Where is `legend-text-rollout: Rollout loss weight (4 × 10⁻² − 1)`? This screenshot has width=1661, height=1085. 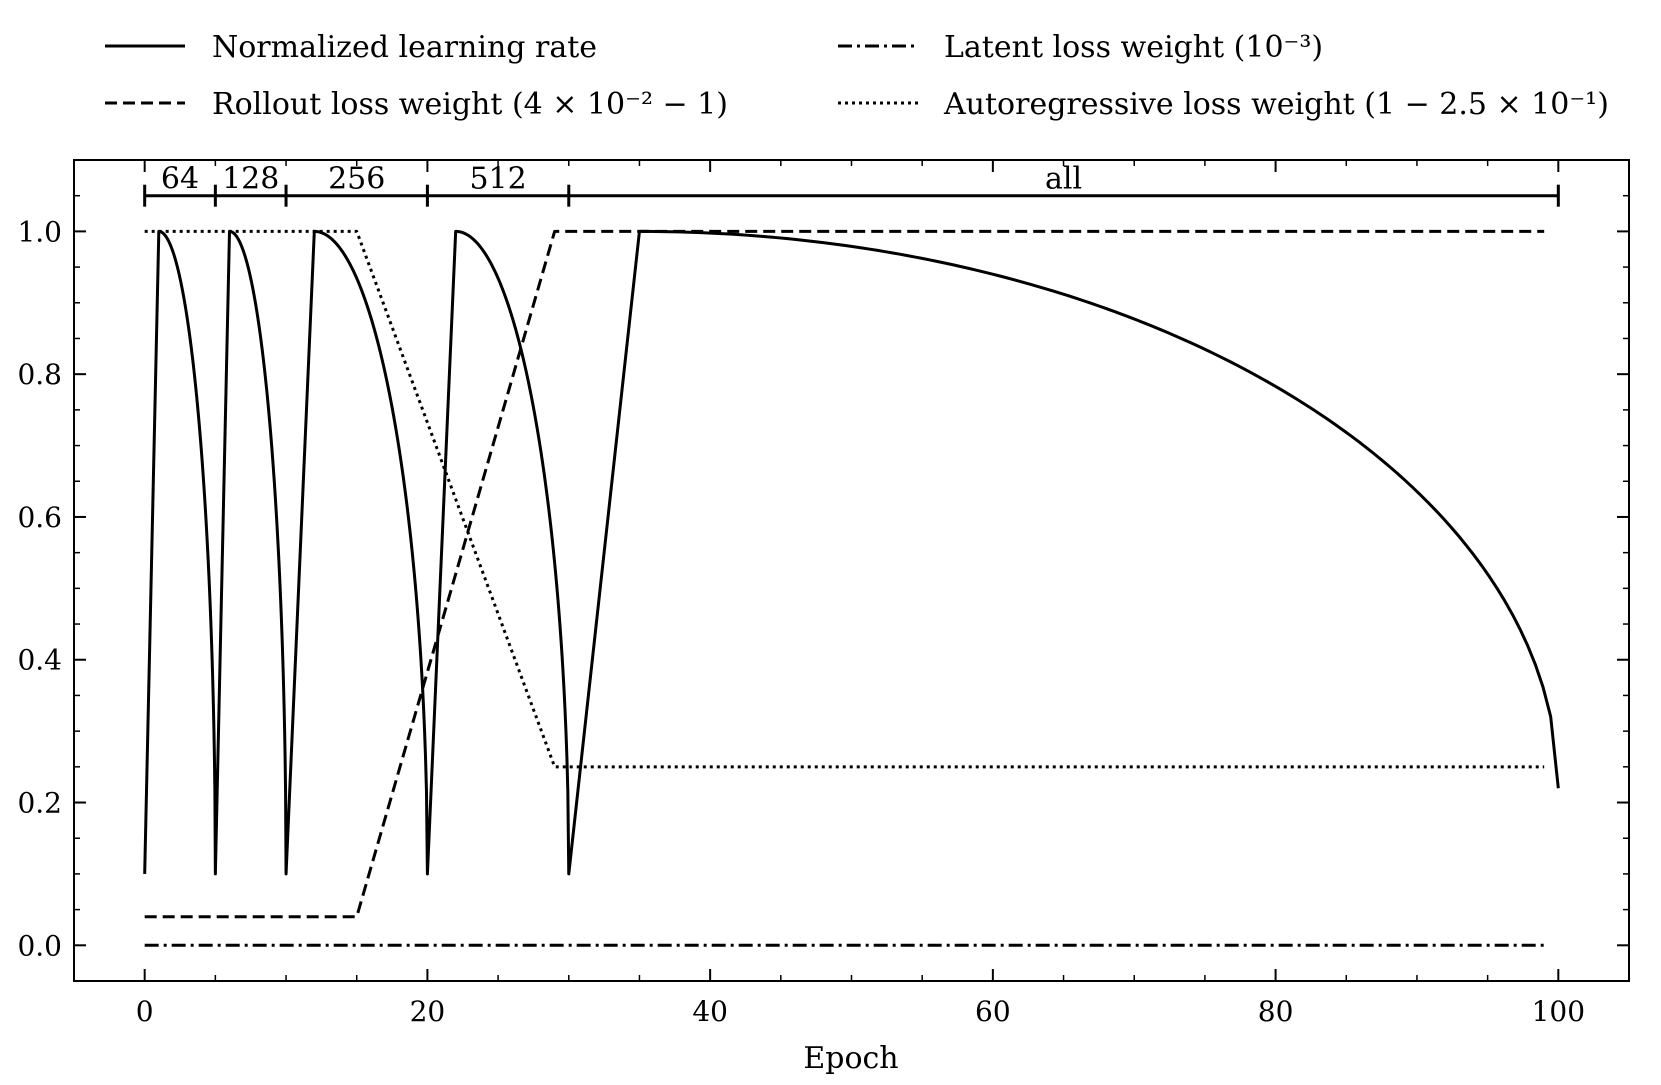
legend-text-rollout: Rollout loss weight (4 × 10⁻² − 1) is located at coordinates (470, 104).